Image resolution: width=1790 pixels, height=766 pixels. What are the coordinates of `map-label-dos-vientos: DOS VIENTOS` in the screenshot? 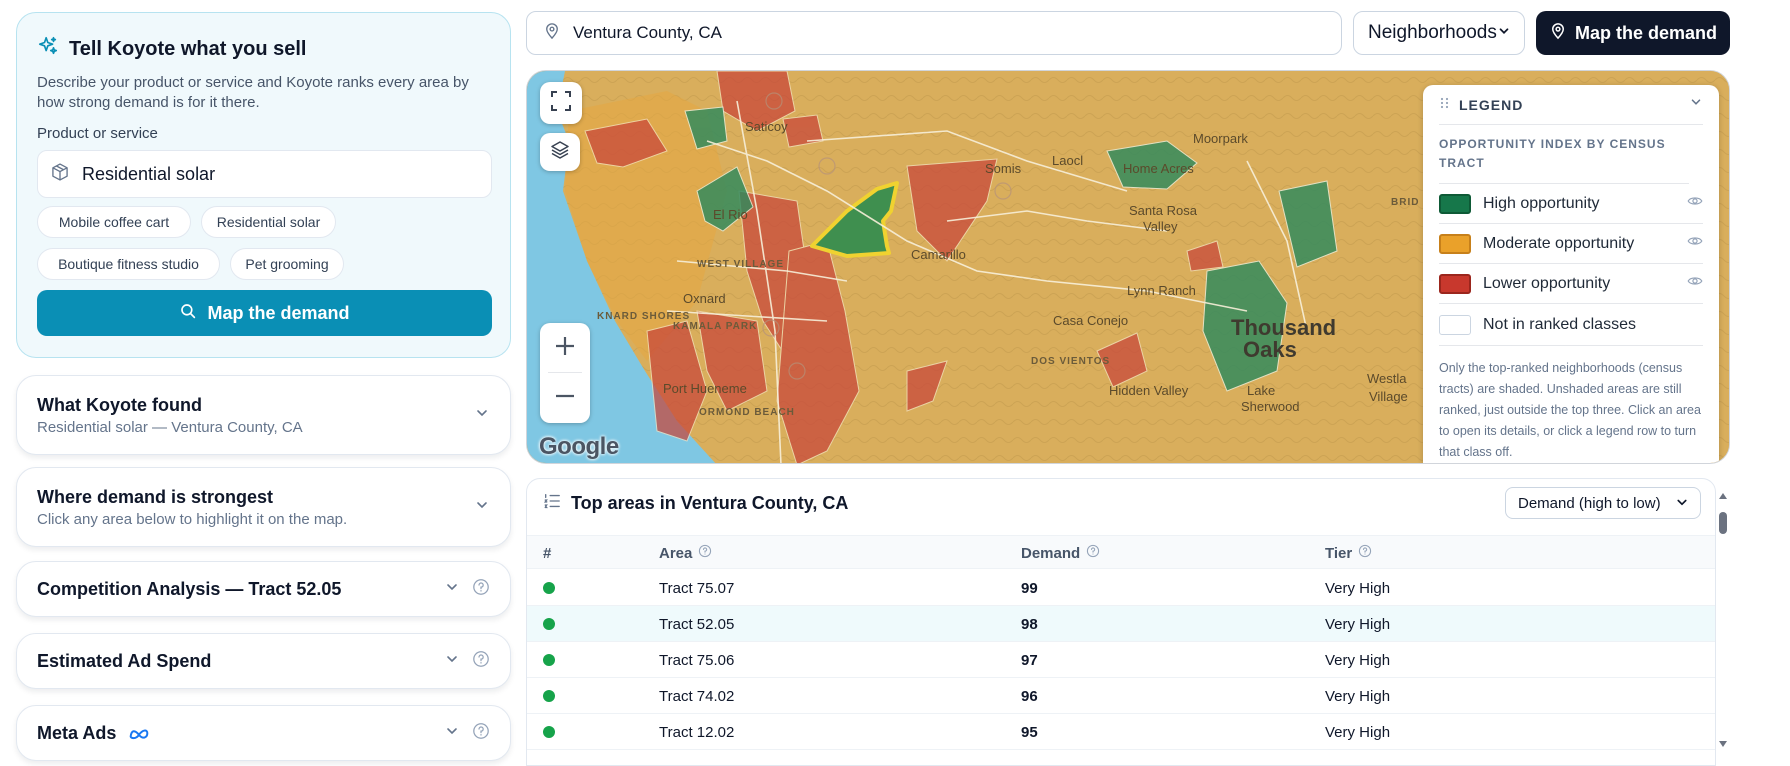 It's located at (1071, 361).